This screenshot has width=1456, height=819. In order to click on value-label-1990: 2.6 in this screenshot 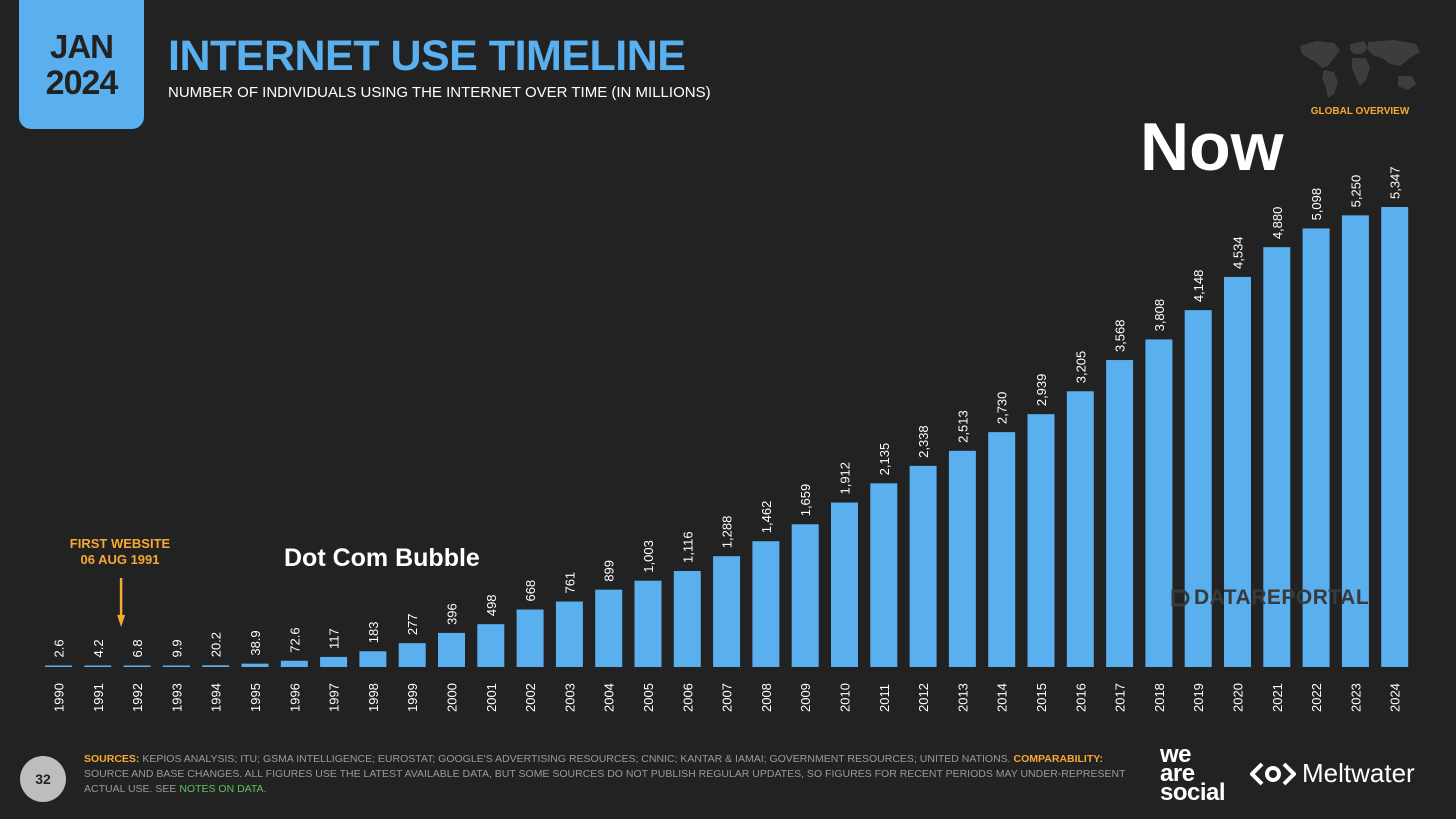, I will do `click(59, 648)`.